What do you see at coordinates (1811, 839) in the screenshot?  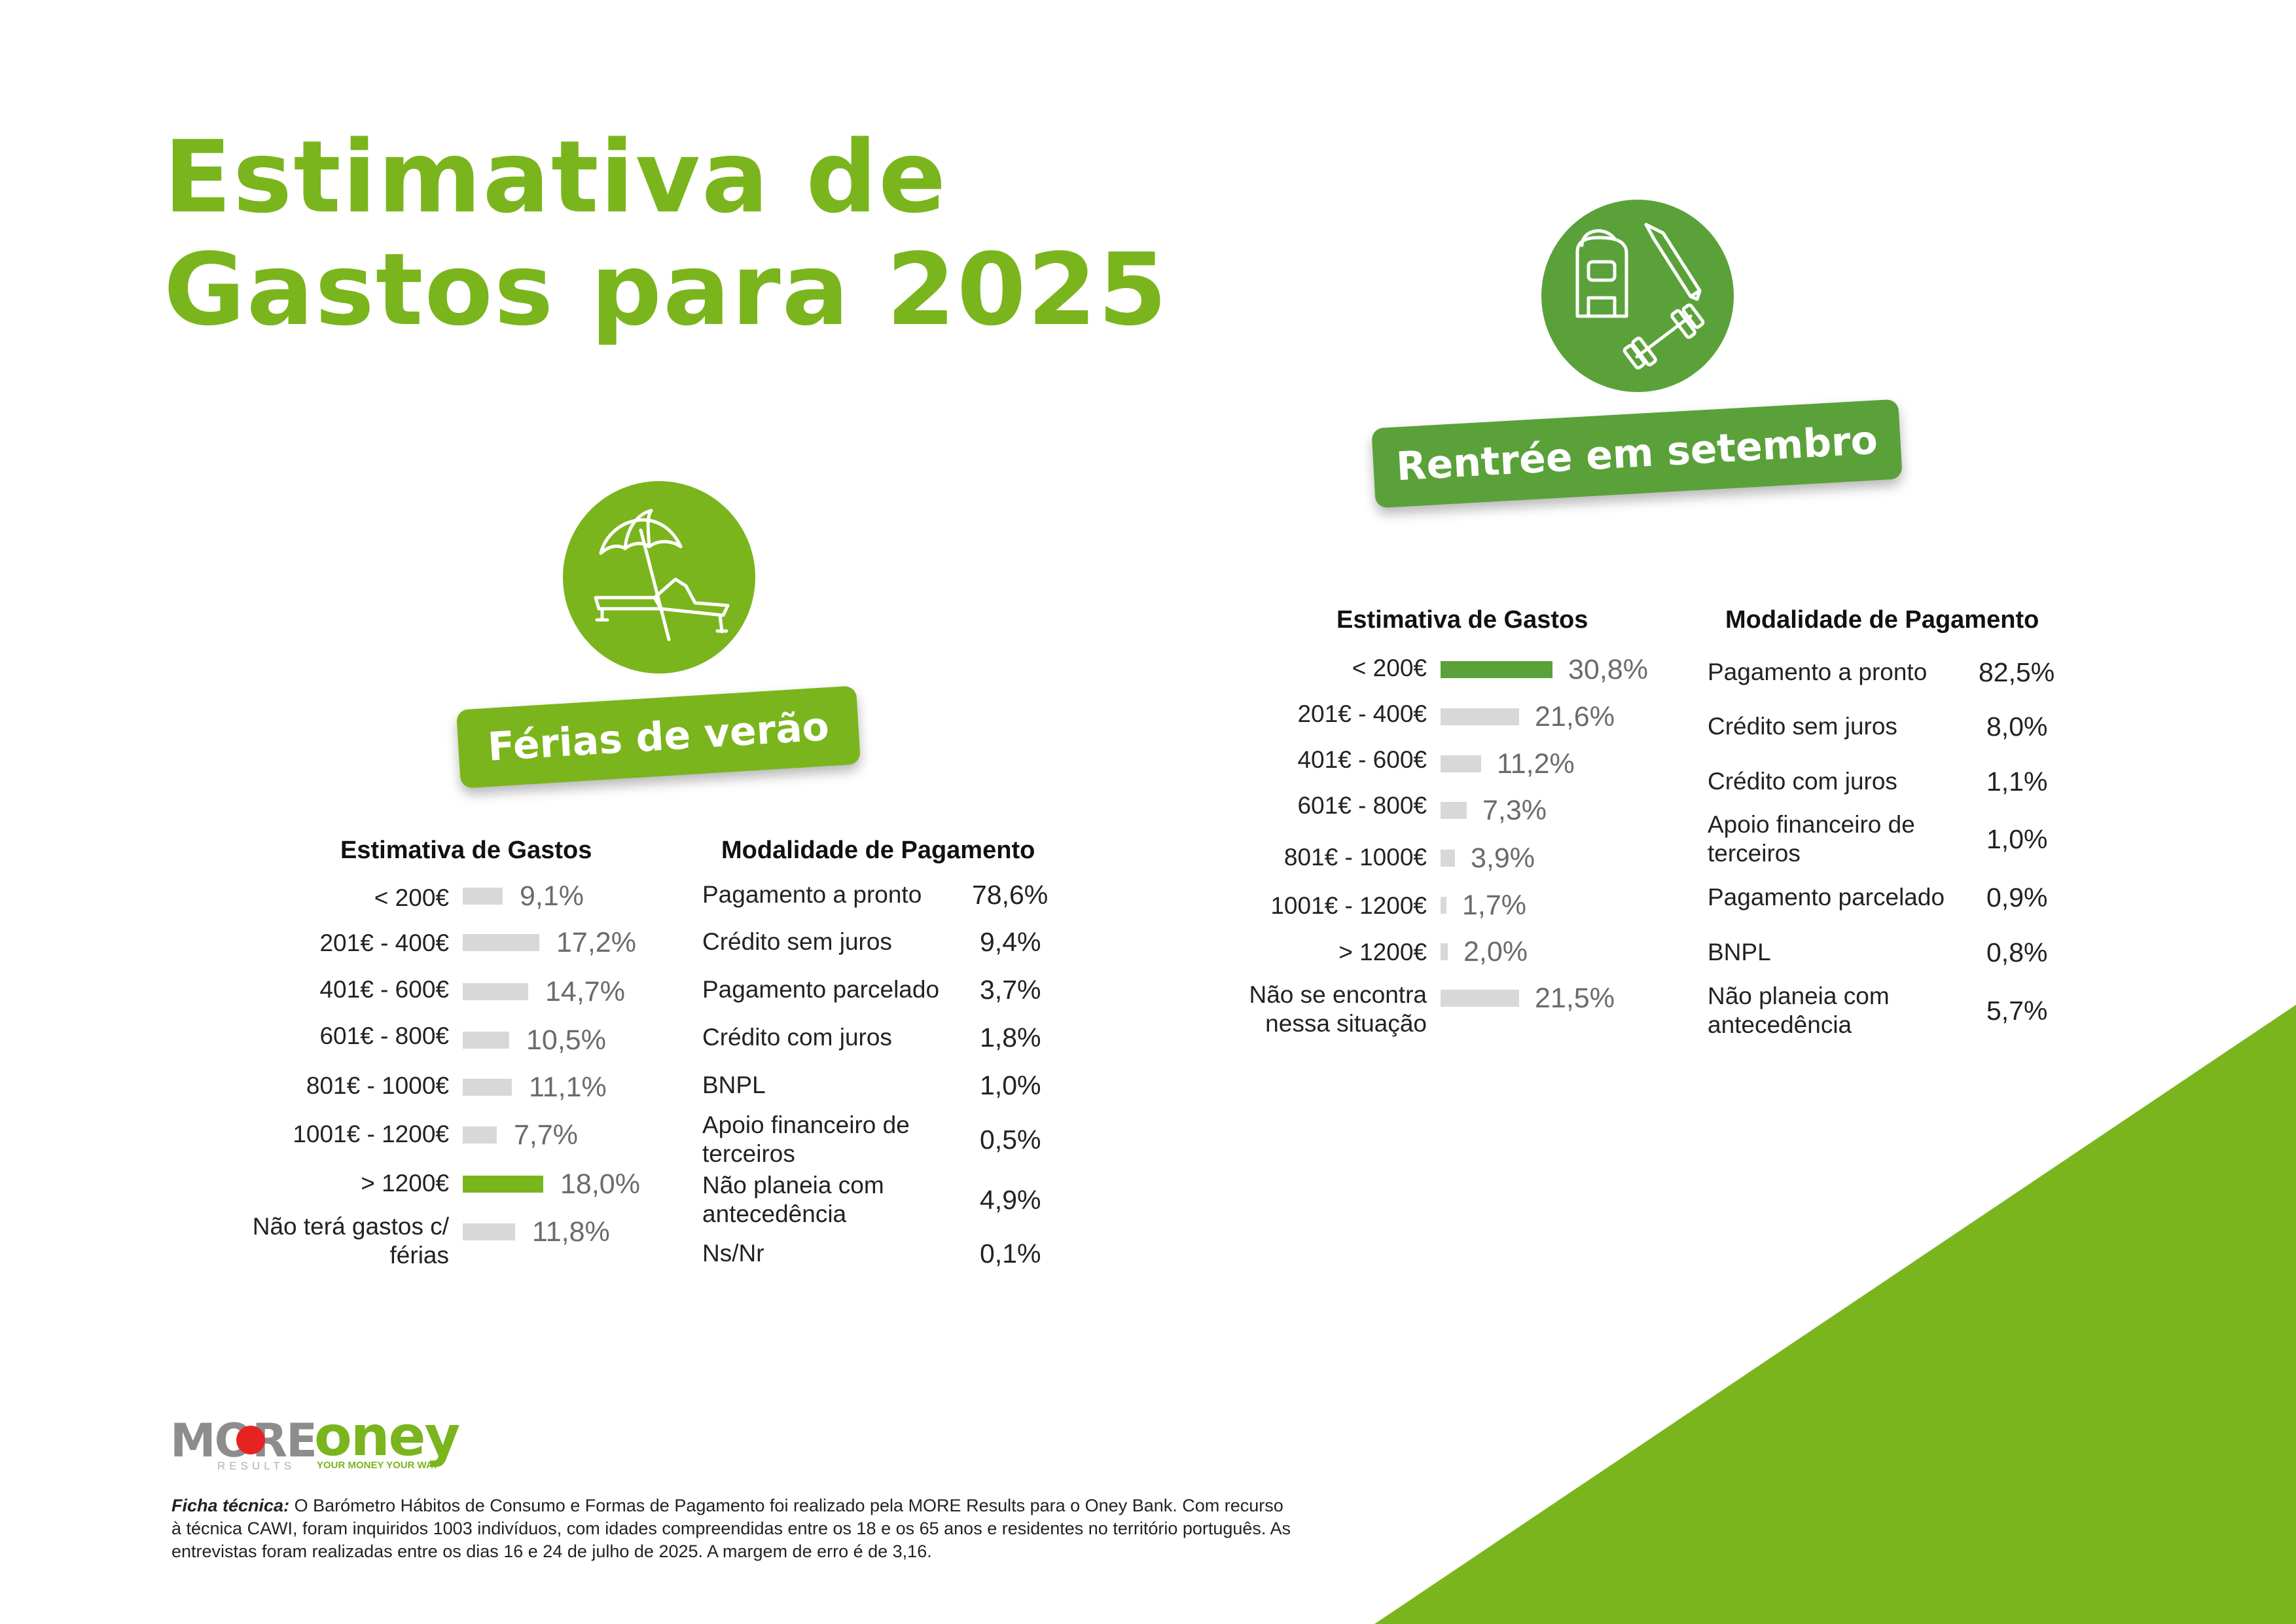 I see `rentree-pagamento-label: Apoio financeiro de terceiros` at bounding box center [1811, 839].